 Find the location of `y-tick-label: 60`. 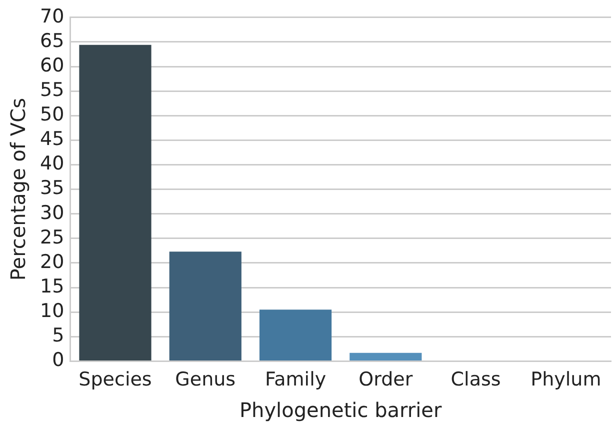

y-tick-label: 60 is located at coordinates (52, 65).